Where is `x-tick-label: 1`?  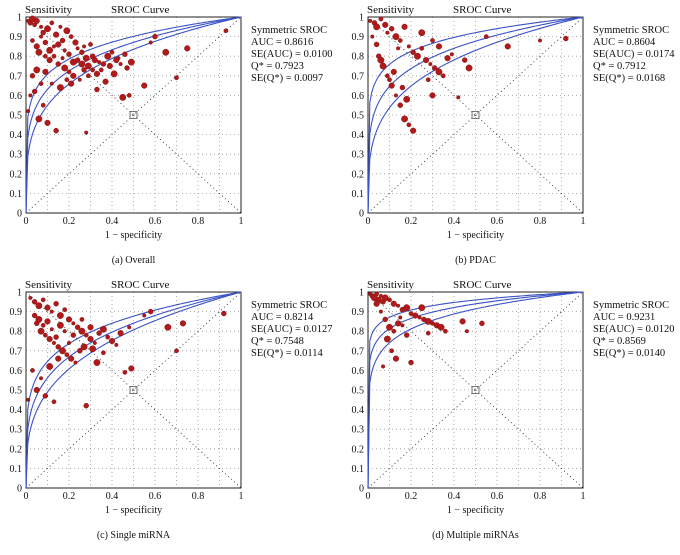 x-tick-label: 1 is located at coordinates (241, 496).